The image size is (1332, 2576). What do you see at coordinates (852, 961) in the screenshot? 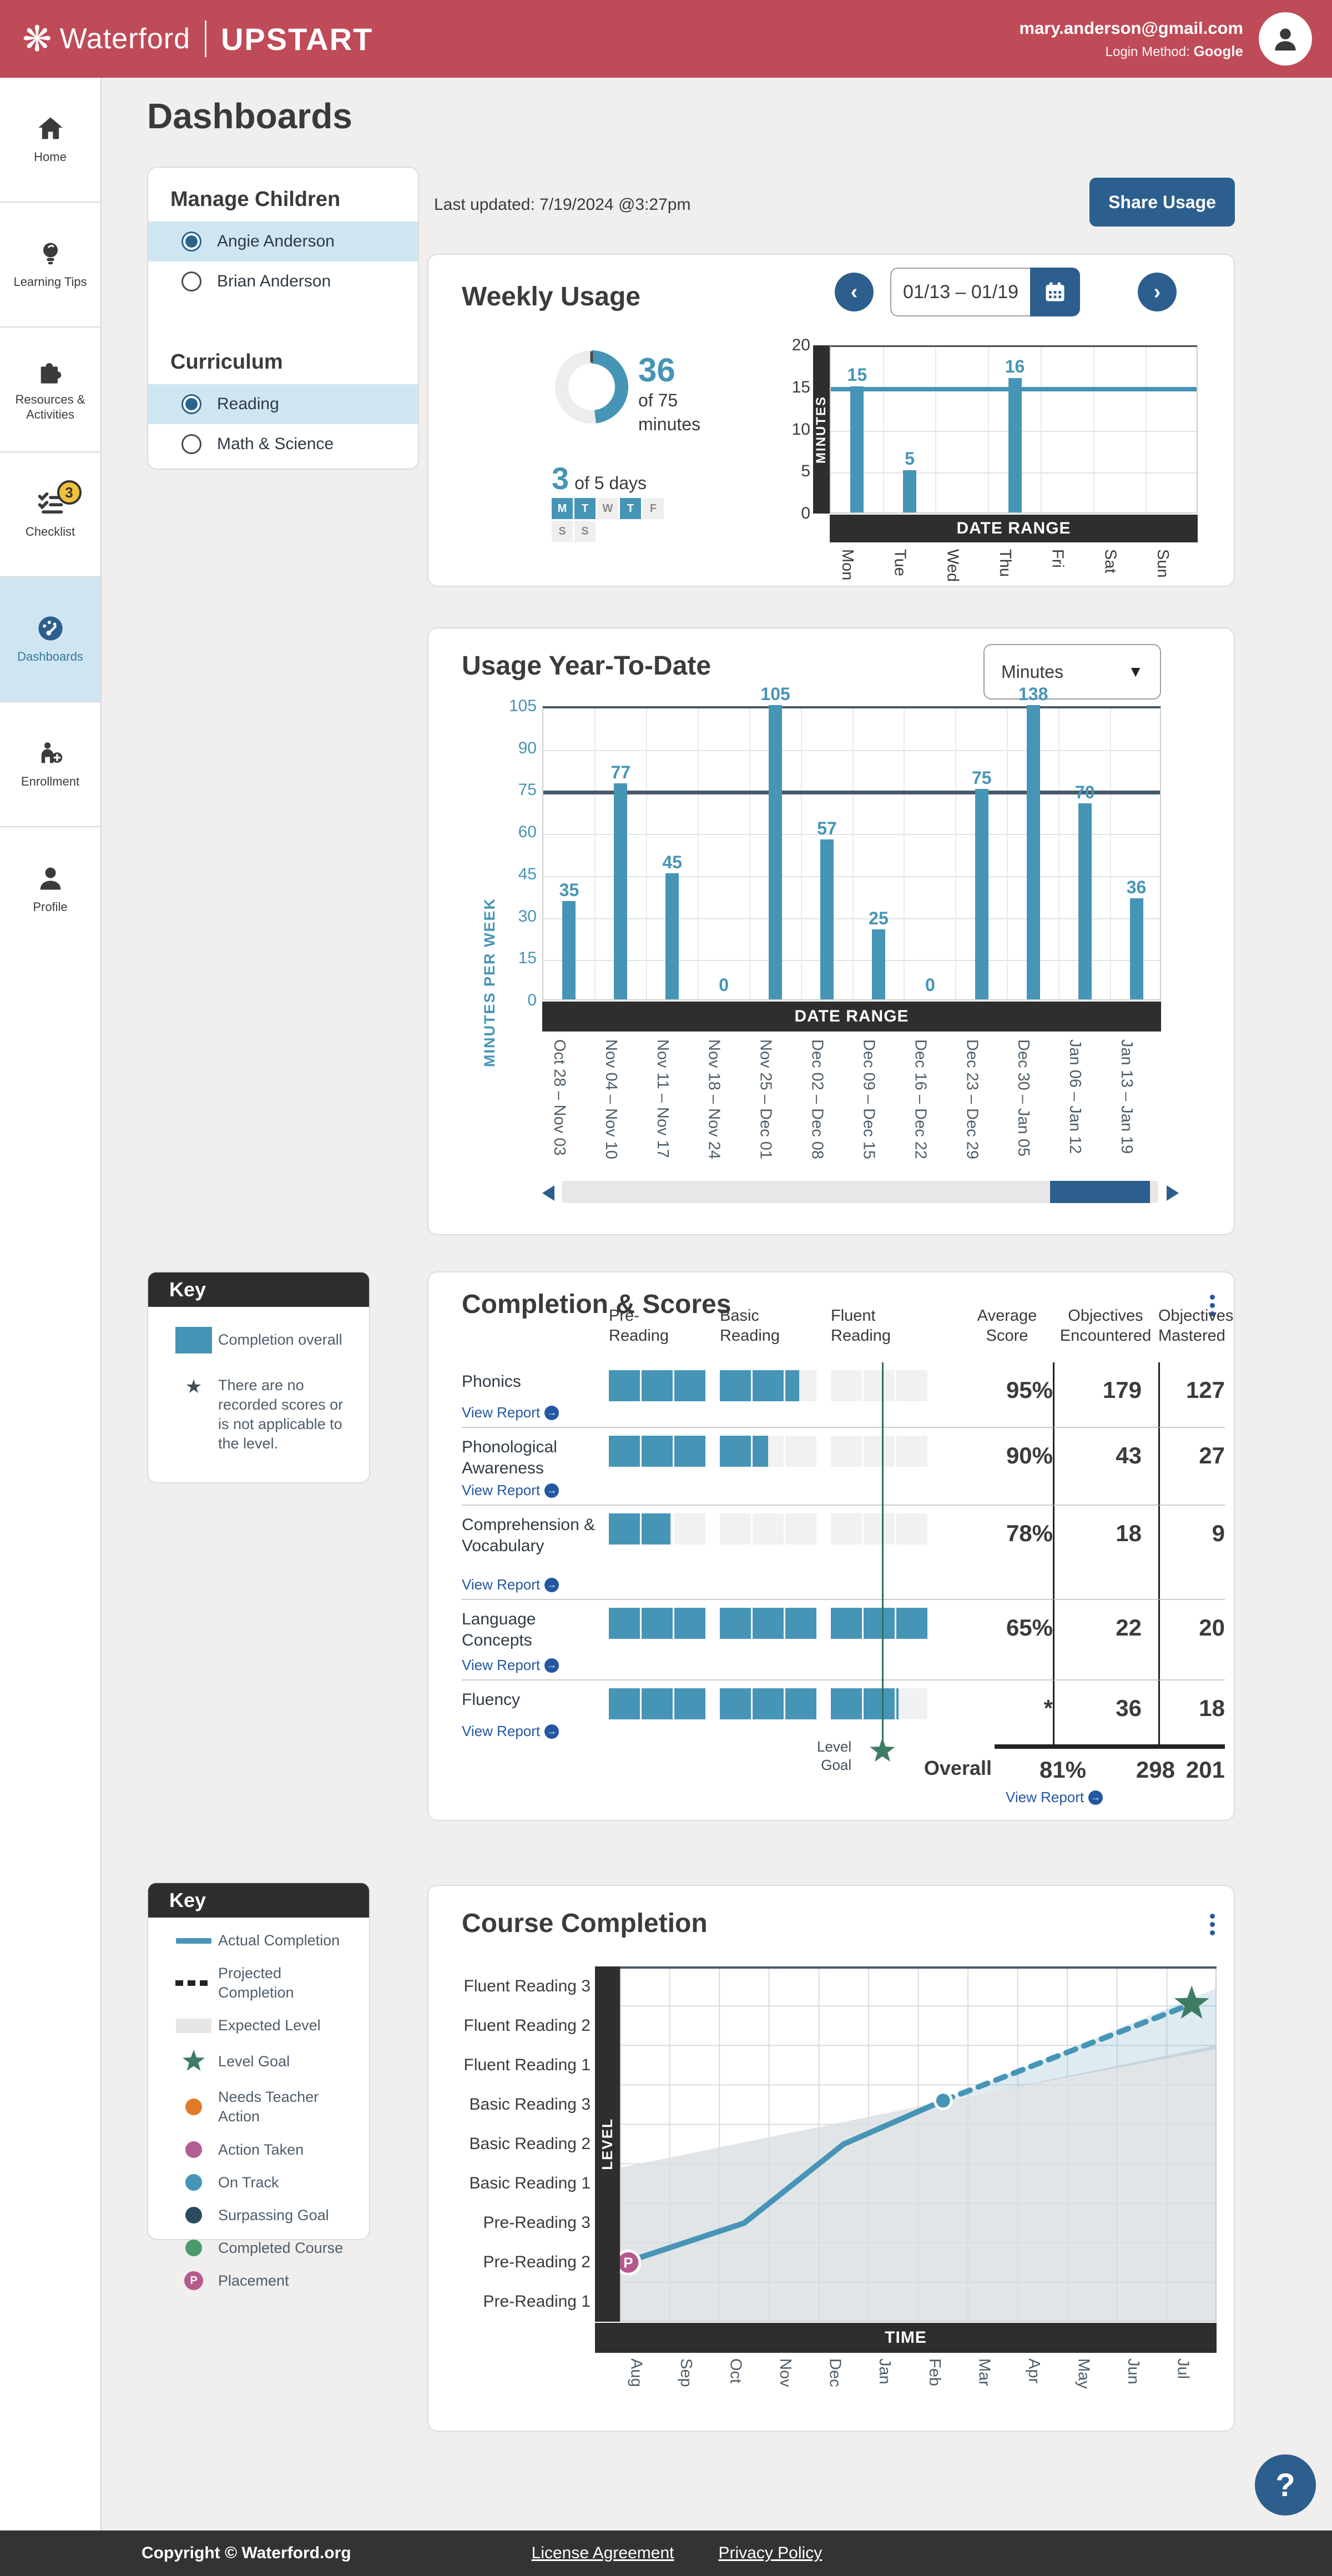
I see `gridline-h` at bounding box center [852, 961].